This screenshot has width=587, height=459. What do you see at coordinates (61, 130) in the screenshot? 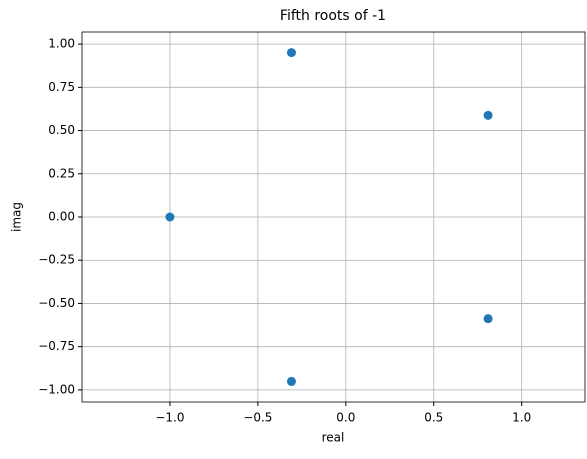
I see `y-tick-label: 0.50` at bounding box center [61, 130].